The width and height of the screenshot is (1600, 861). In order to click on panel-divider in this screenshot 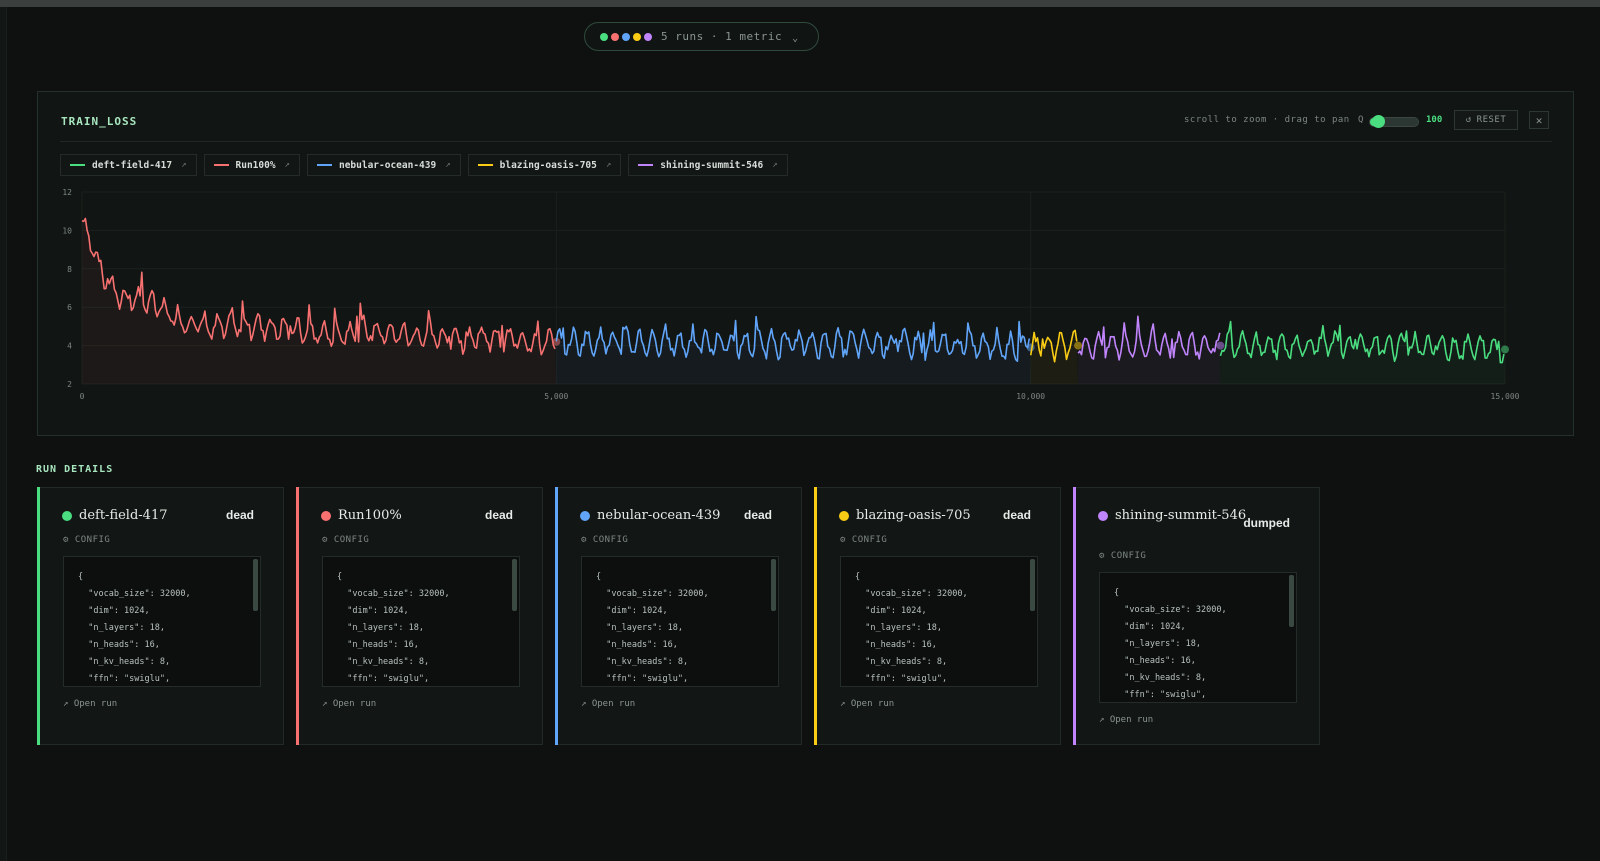, I will do `click(806, 141)`.